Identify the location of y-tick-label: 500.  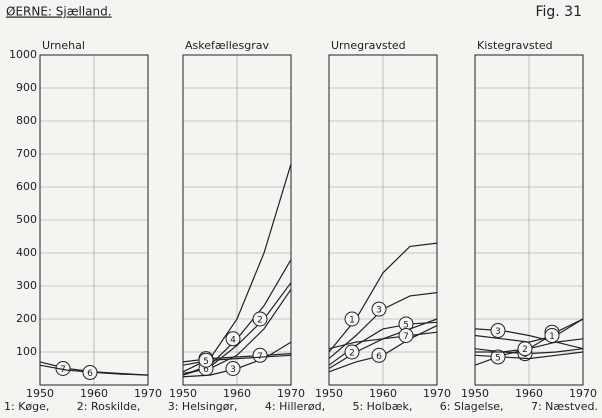
(26, 219).